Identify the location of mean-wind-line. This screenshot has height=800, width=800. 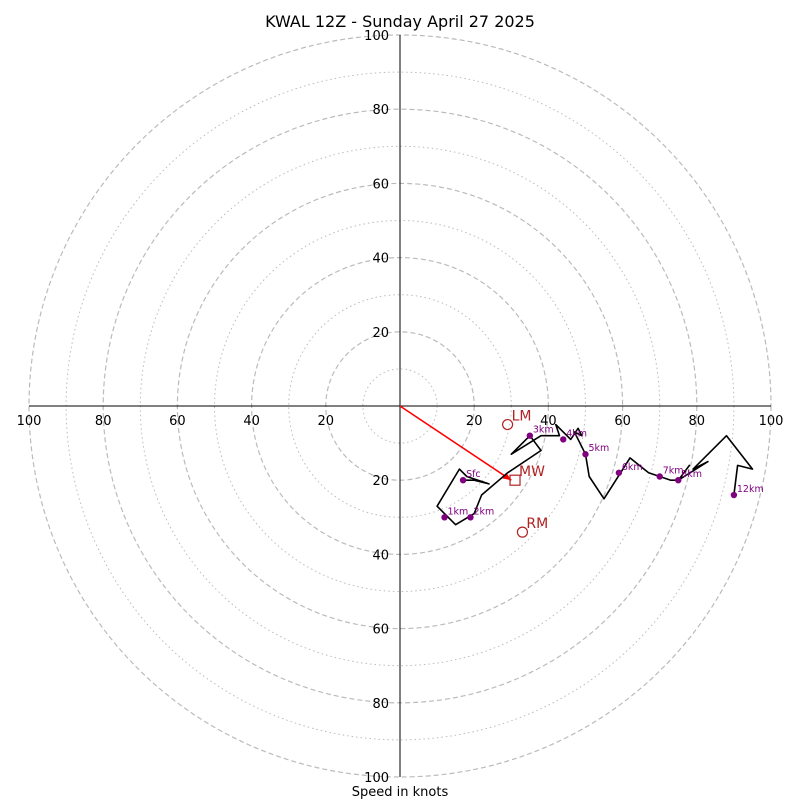
(455, 443).